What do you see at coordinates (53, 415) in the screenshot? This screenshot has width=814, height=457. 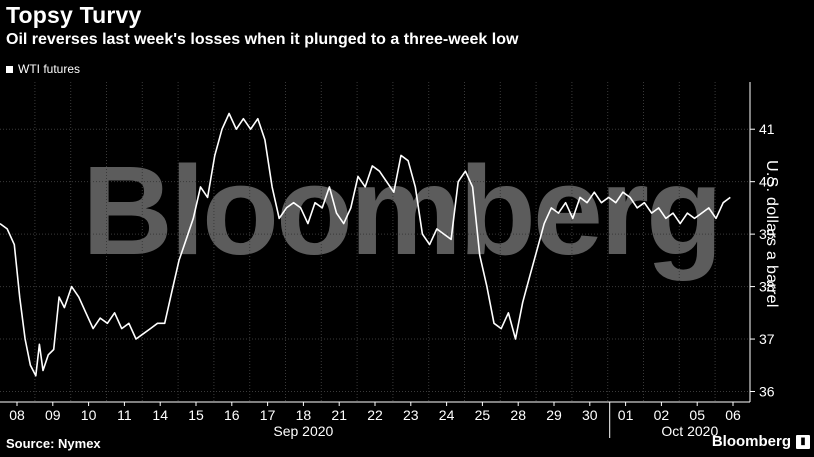 I see `x-tick-label: 09` at bounding box center [53, 415].